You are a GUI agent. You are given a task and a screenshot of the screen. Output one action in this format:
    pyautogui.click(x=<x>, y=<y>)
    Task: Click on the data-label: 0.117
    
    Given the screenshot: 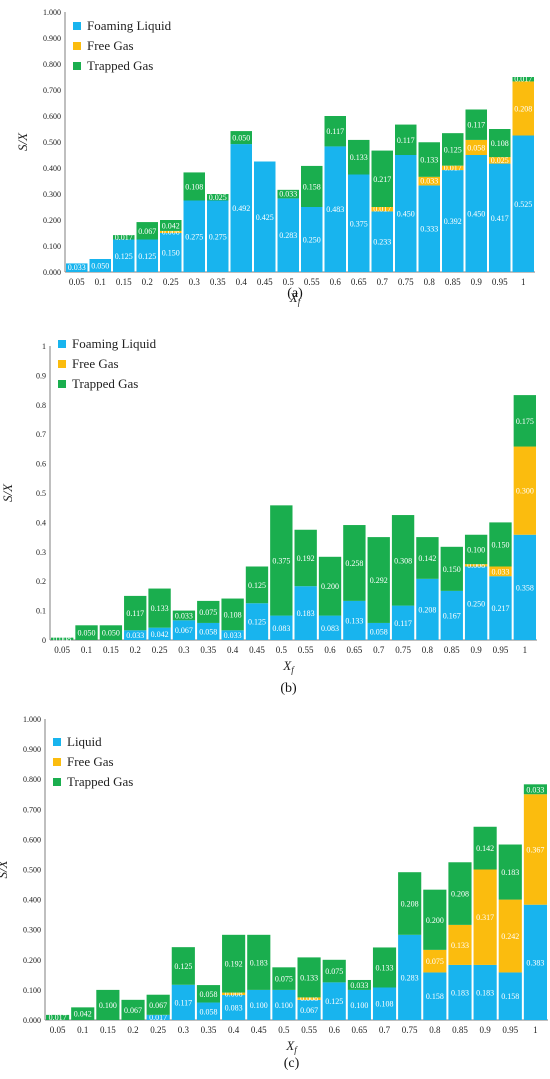 What is the action you would take?
    pyautogui.click(x=135, y=613)
    